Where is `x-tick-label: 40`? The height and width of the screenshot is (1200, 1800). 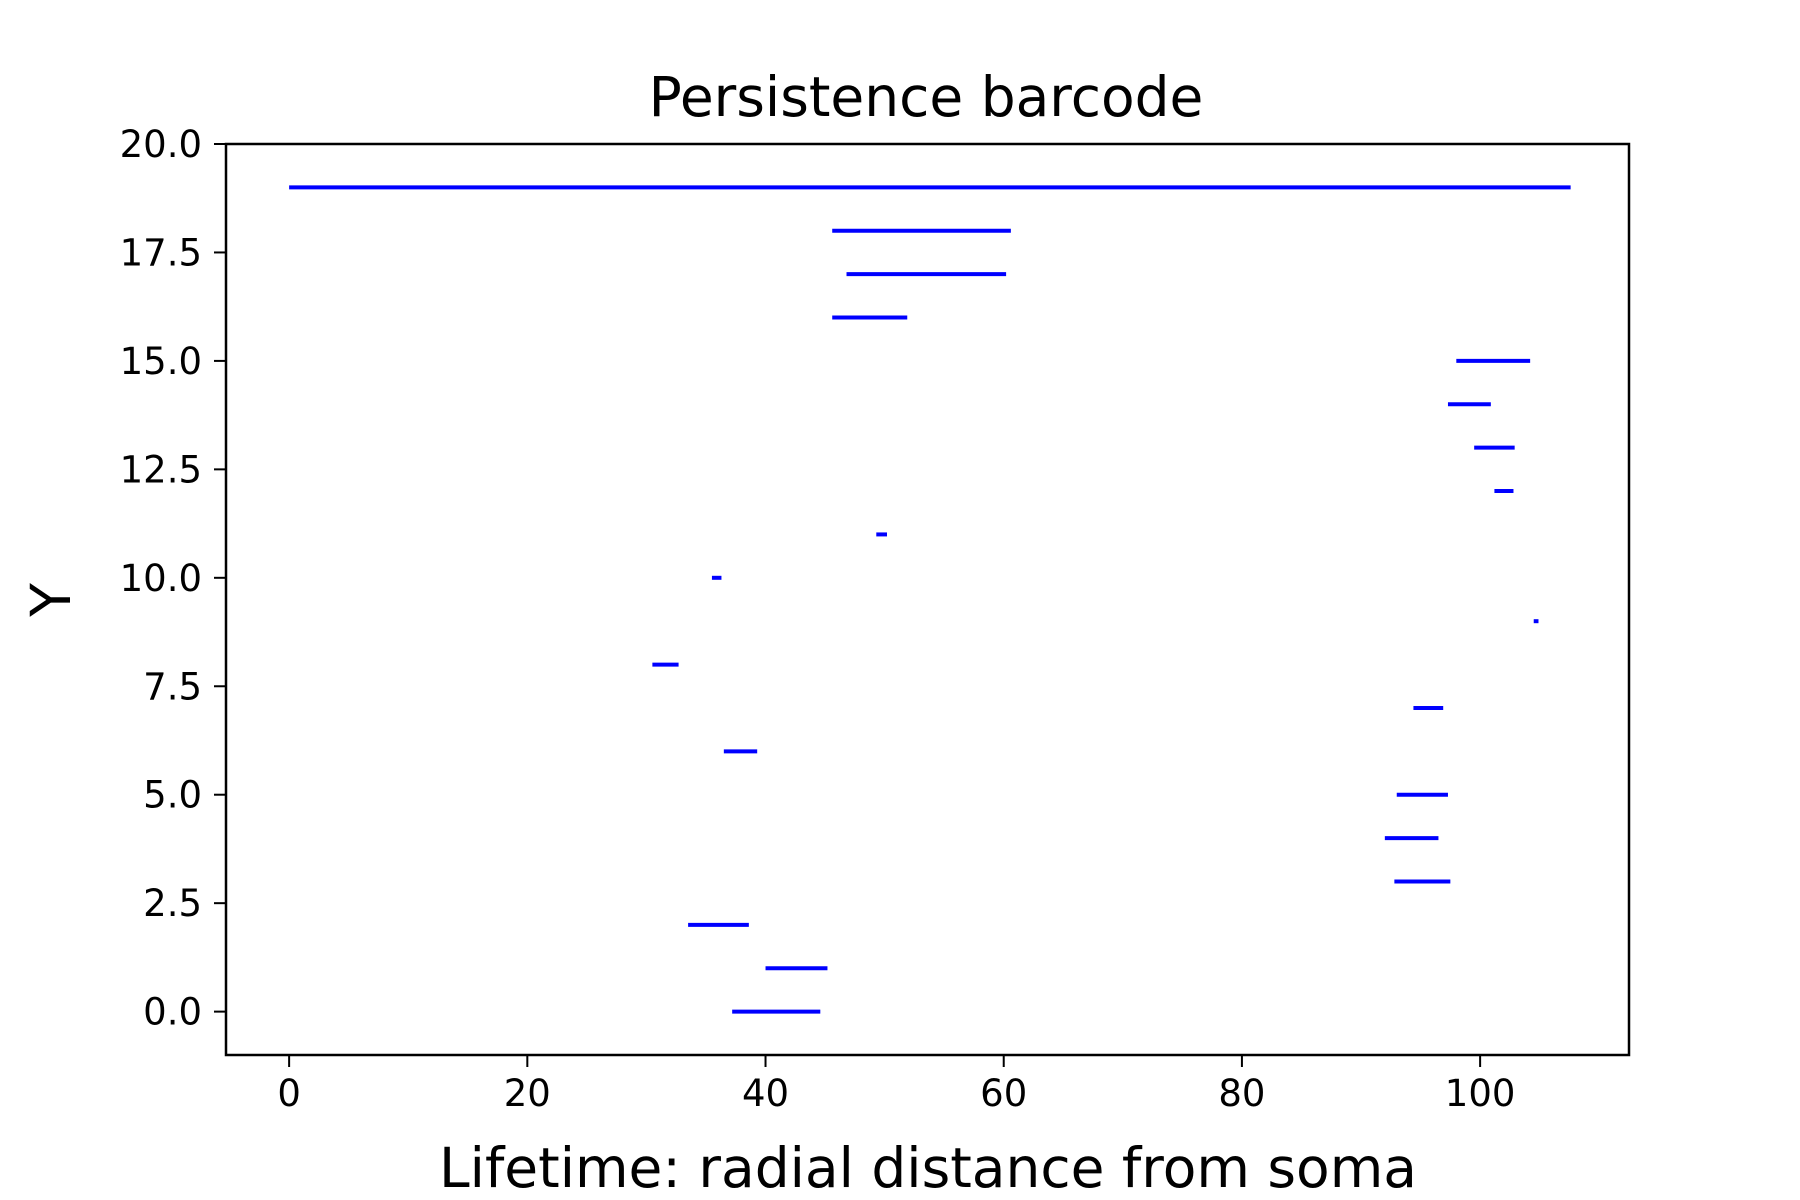 x-tick-label: 40 is located at coordinates (765, 1093).